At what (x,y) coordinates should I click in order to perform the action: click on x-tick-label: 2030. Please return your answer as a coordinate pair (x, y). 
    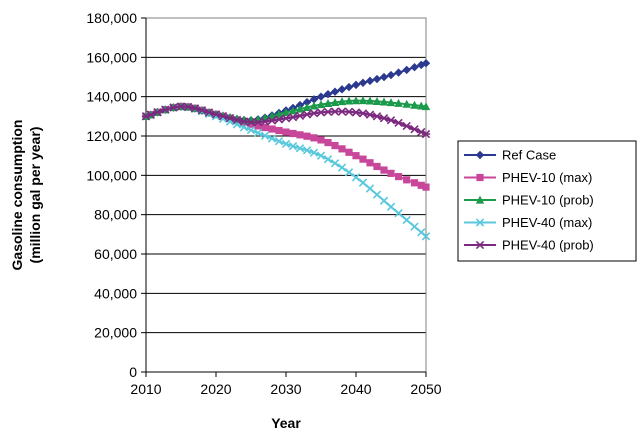
    Looking at the image, I should click on (285, 389).